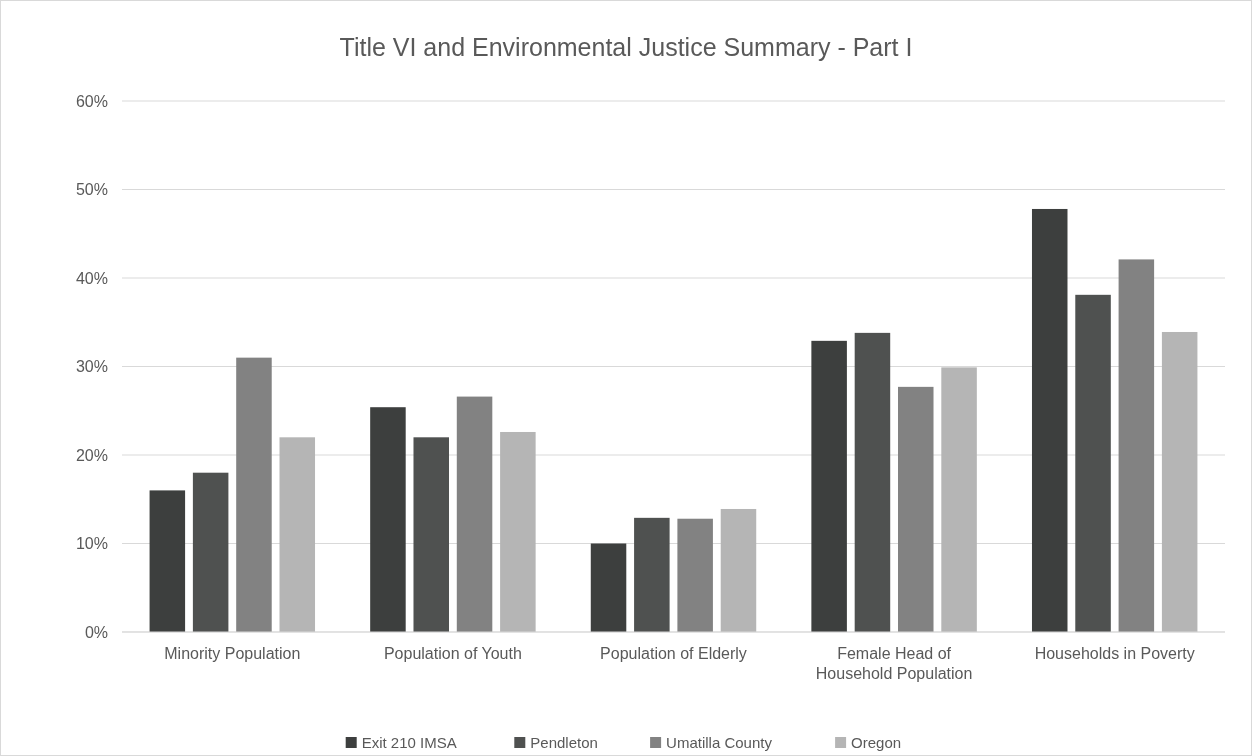  Describe the element at coordinates (719, 742) in the screenshot. I see `legend-label: Umatilla County` at that location.